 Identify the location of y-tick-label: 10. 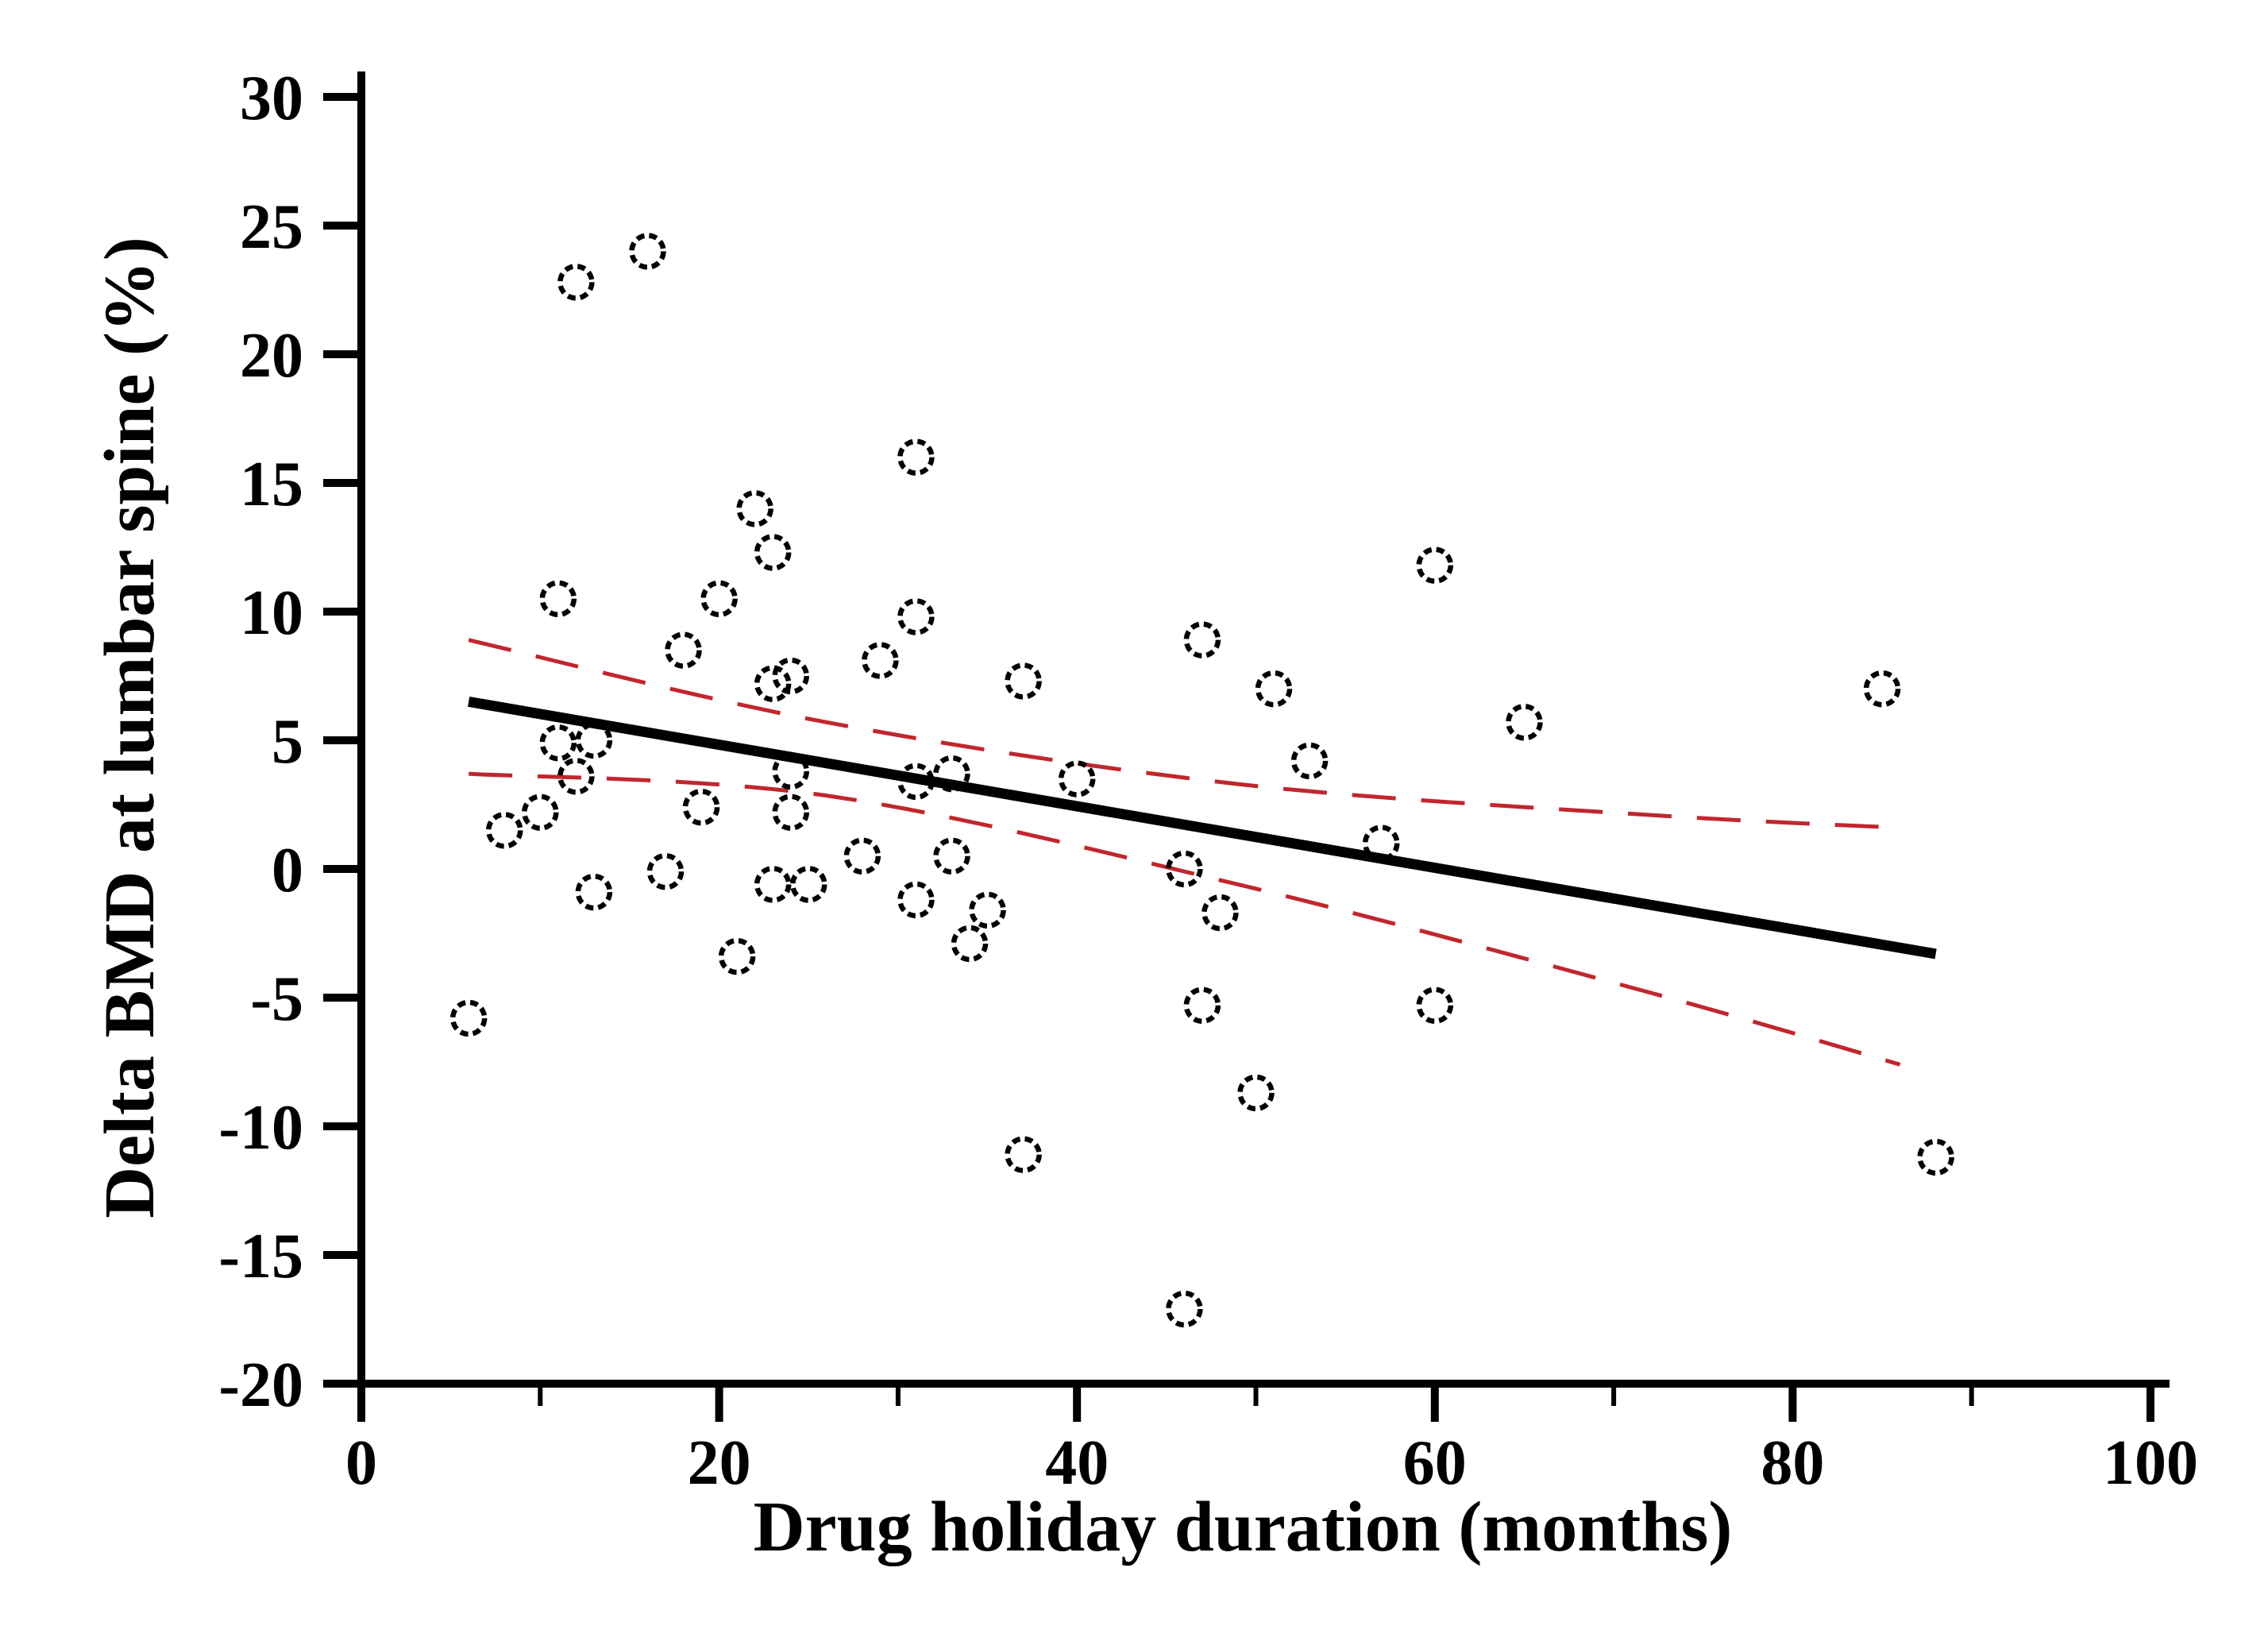
(271, 613).